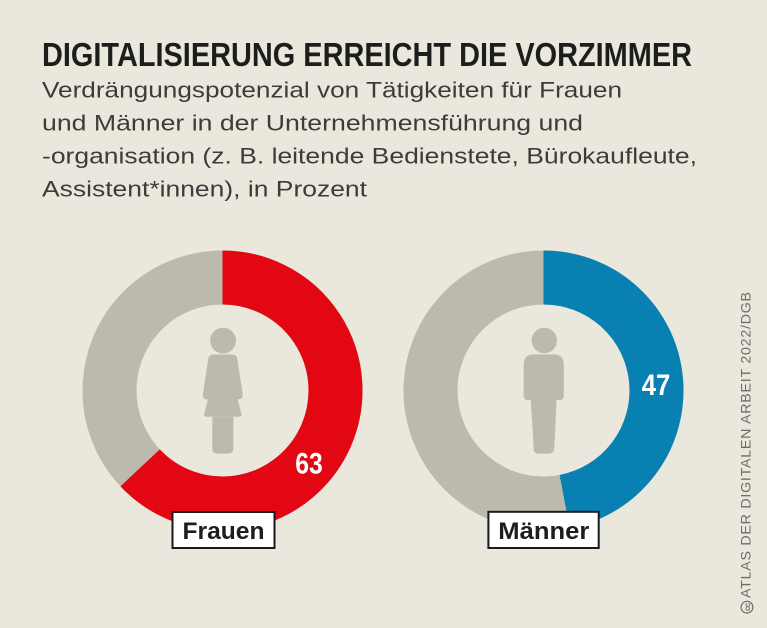 The image size is (767, 628). Describe the element at coordinates (224, 531) in the screenshot. I see `svg-text: Frauen` at that location.